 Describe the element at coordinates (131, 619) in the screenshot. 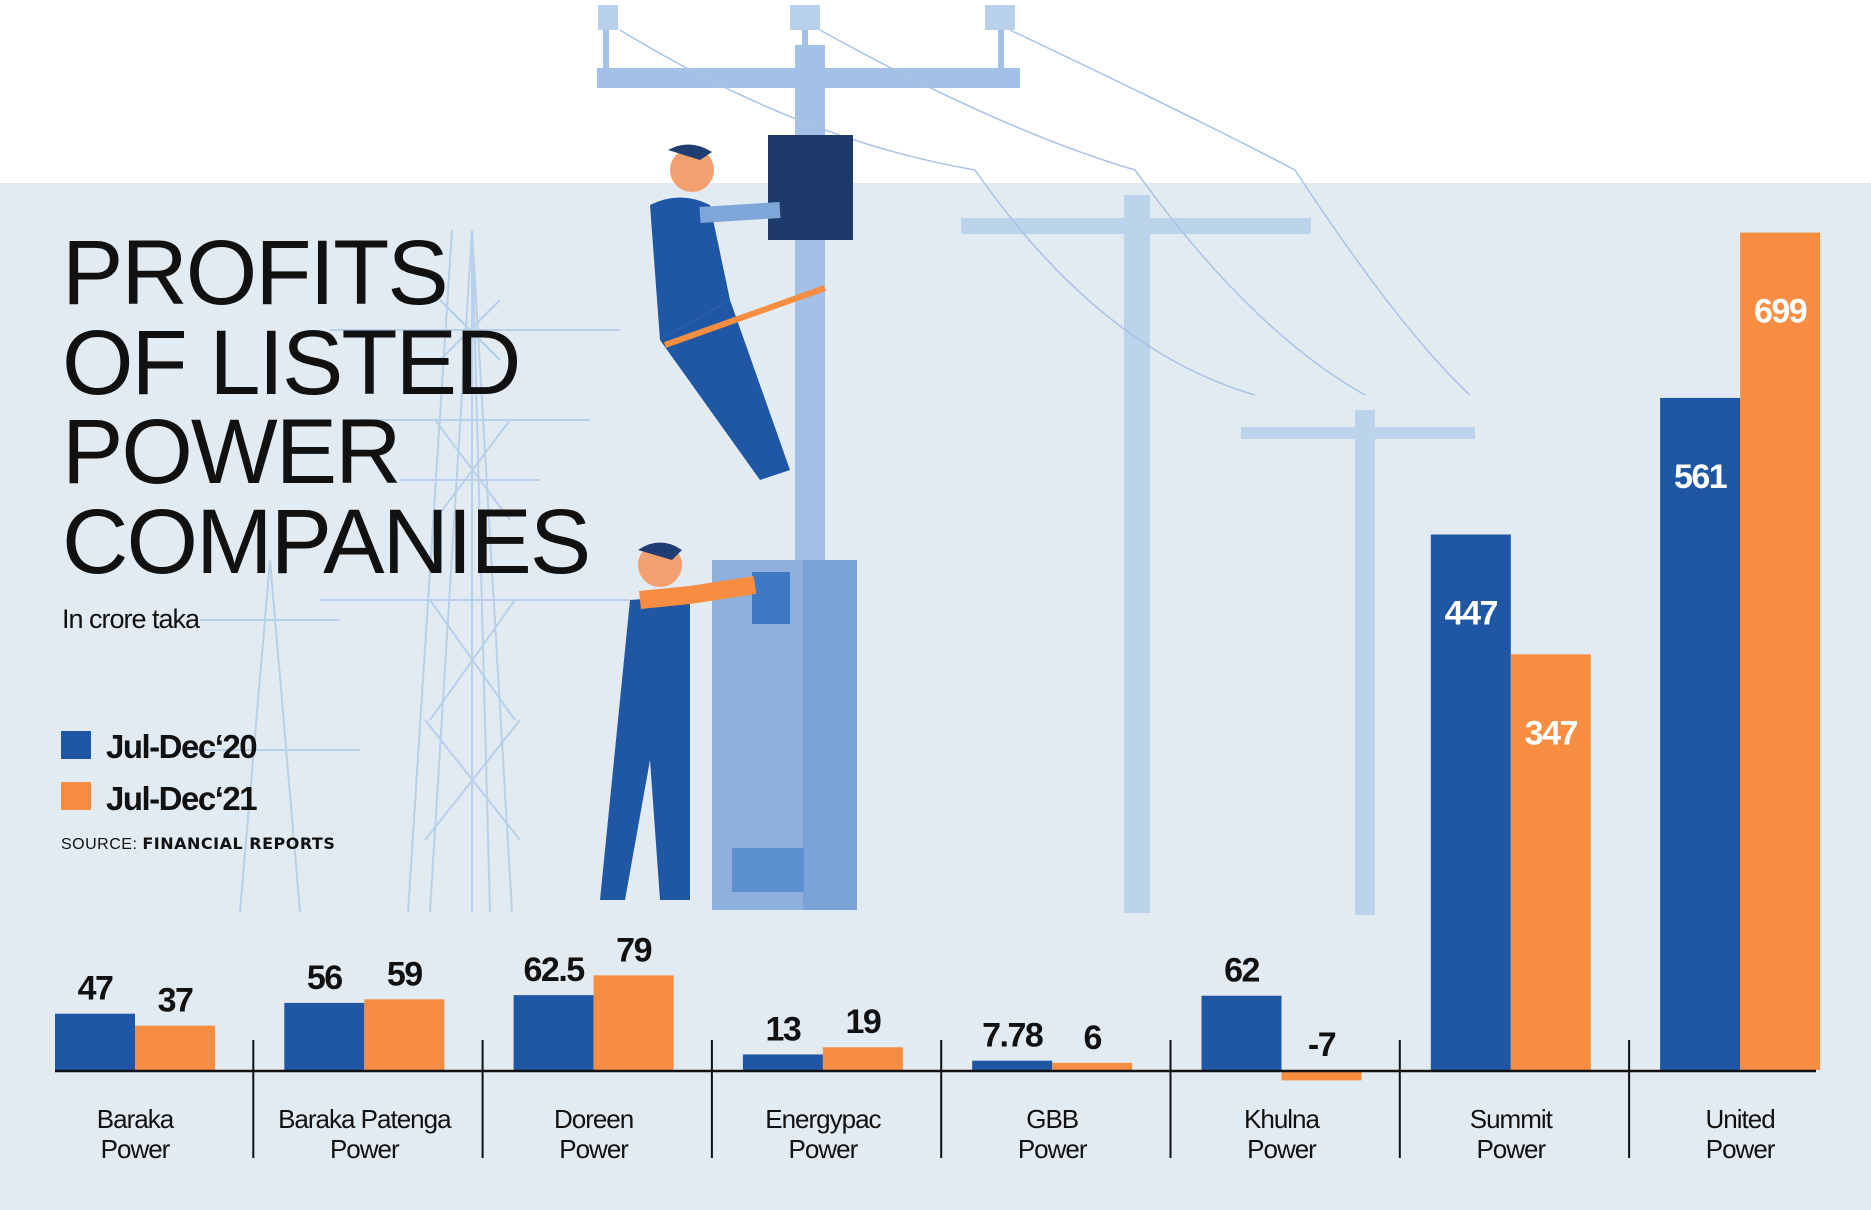

I see `subtitle: In crore taka` at that location.